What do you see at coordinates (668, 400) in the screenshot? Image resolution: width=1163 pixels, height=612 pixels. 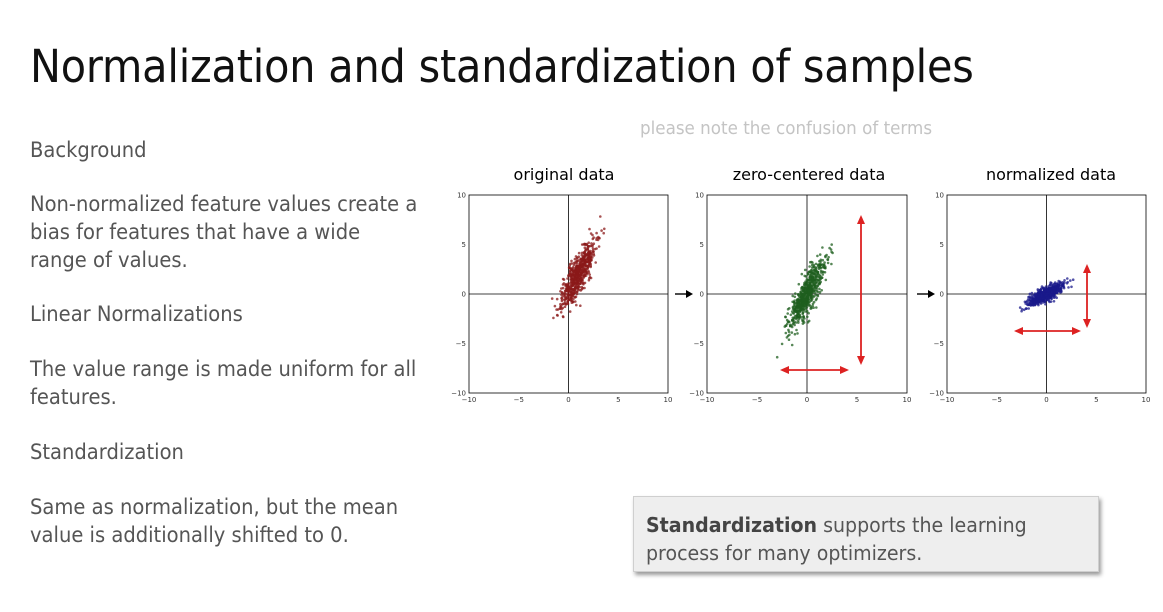 I see `x-tick-label: 10` at bounding box center [668, 400].